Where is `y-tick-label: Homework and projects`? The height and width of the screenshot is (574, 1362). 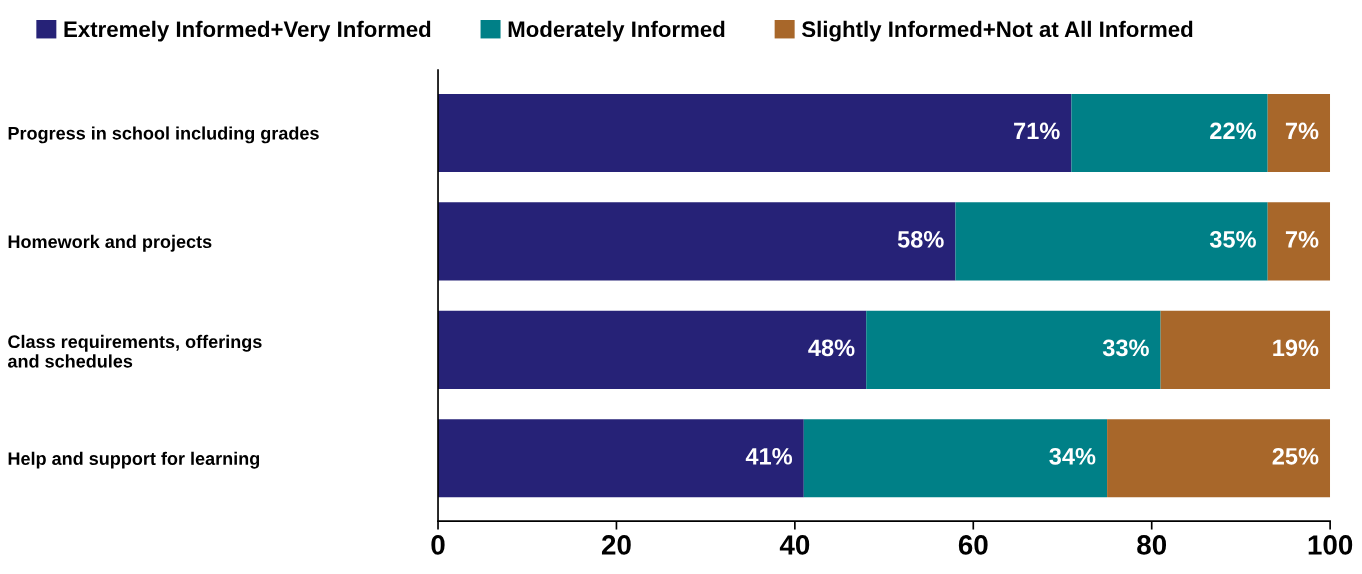
y-tick-label: Homework and projects is located at coordinates (110, 243).